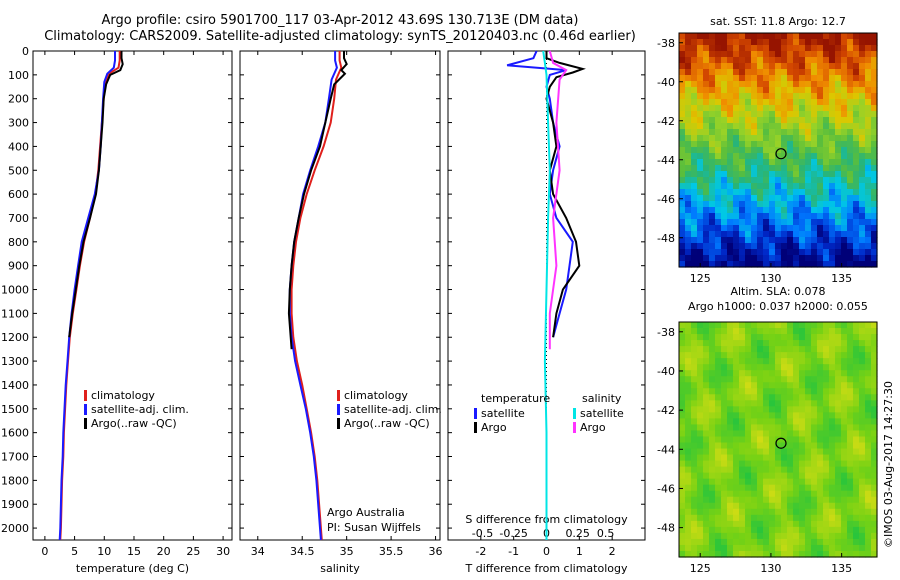 Image resolution: width=900 pixels, height=580 pixels. I want to click on lon-tick-label: 130, so click(770, 568).